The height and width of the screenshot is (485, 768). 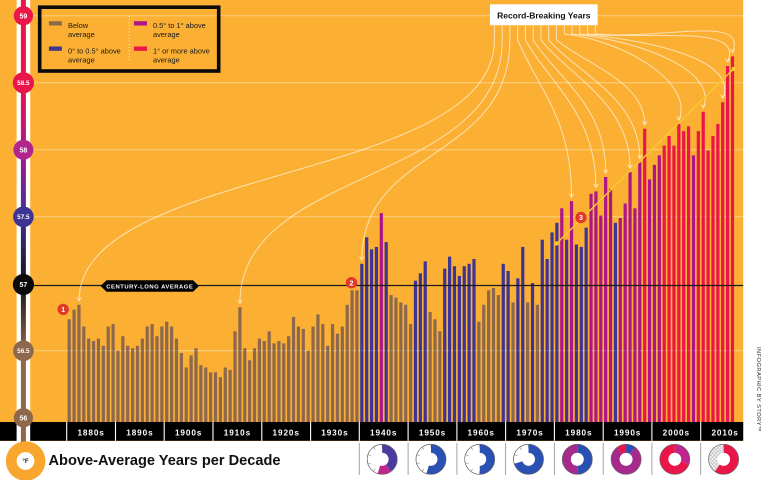 I want to click on svg-text: 1990s, so click(x=627, y=432).